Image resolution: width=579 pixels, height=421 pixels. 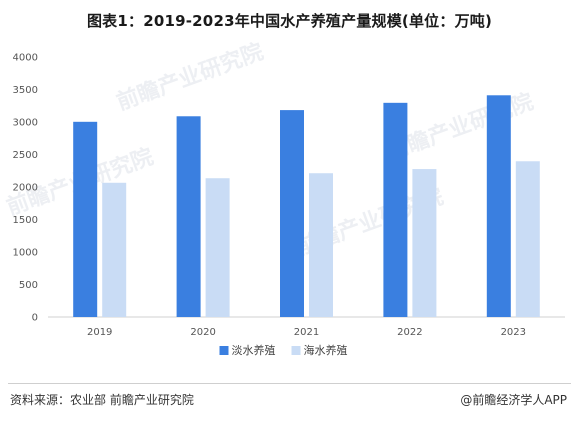 I want to click on y-tick-label: 1500, so click(x=25, y=220).